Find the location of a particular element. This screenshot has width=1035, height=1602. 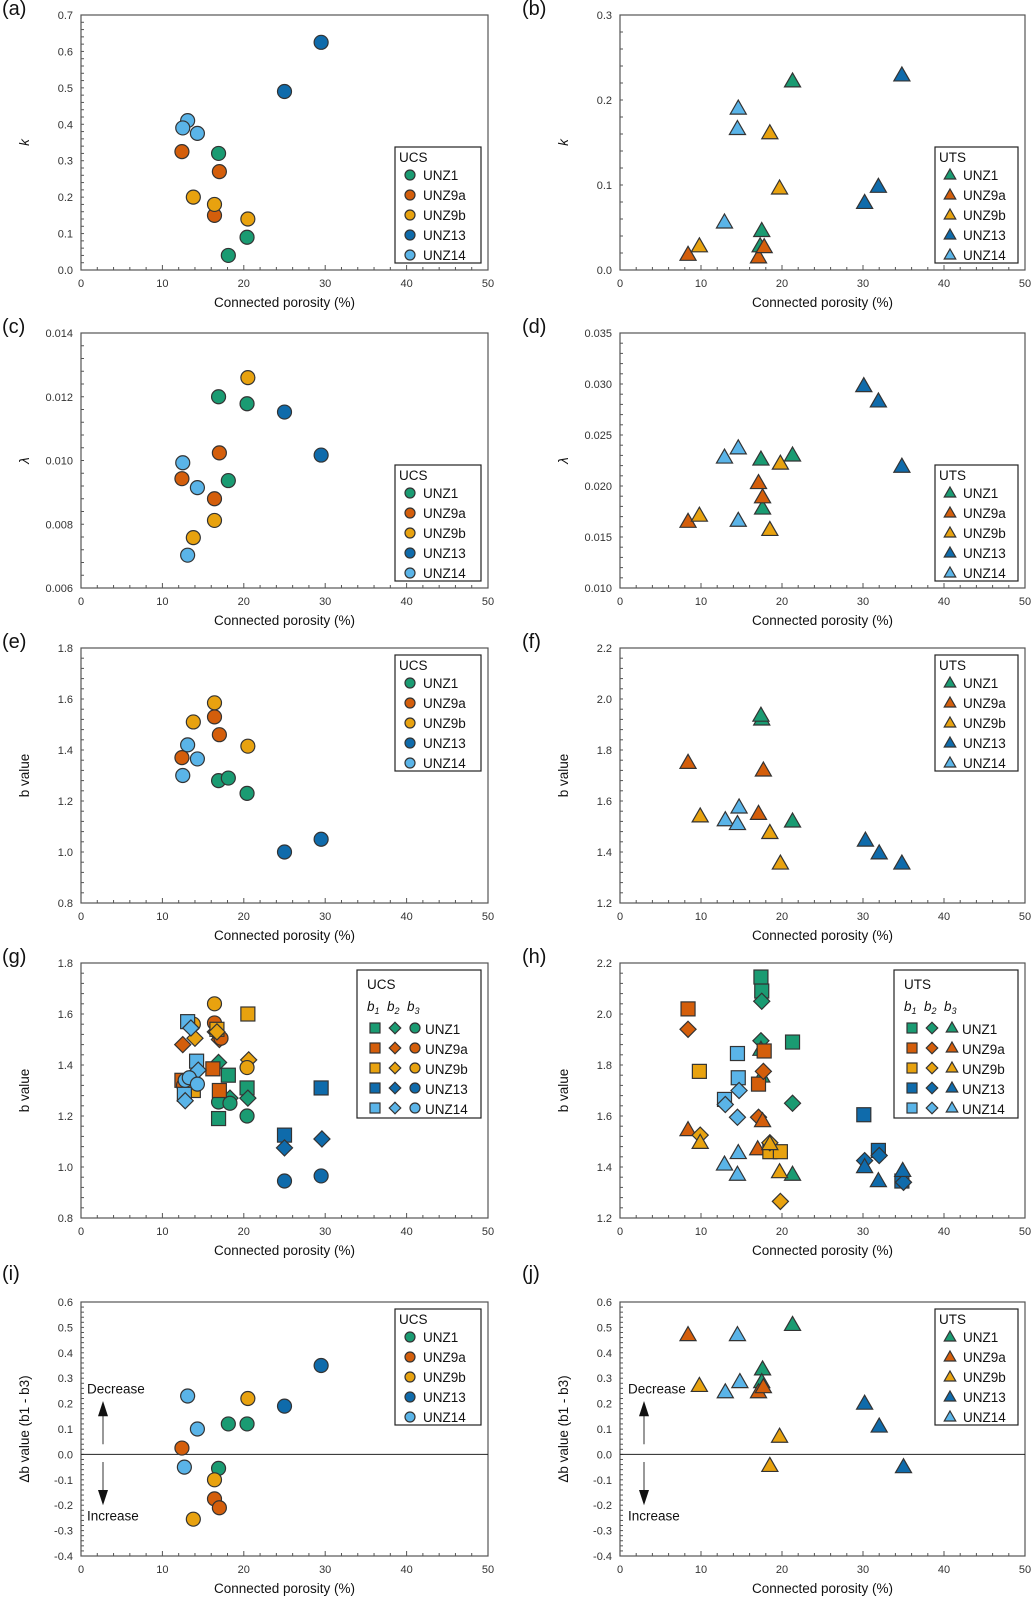

panel-label: (e) is located at coordinates (14, 642).